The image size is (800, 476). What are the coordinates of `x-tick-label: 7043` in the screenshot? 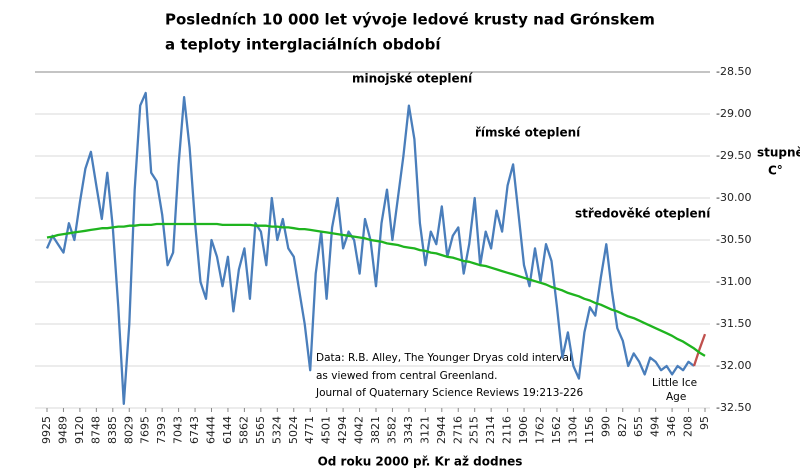 It's located at (178, 430).